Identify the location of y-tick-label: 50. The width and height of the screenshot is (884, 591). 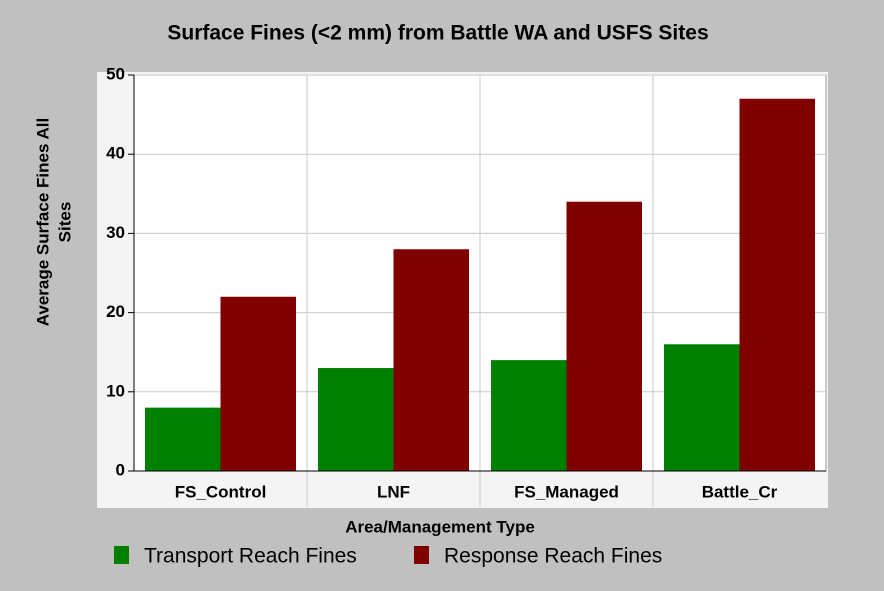
(115, 73).